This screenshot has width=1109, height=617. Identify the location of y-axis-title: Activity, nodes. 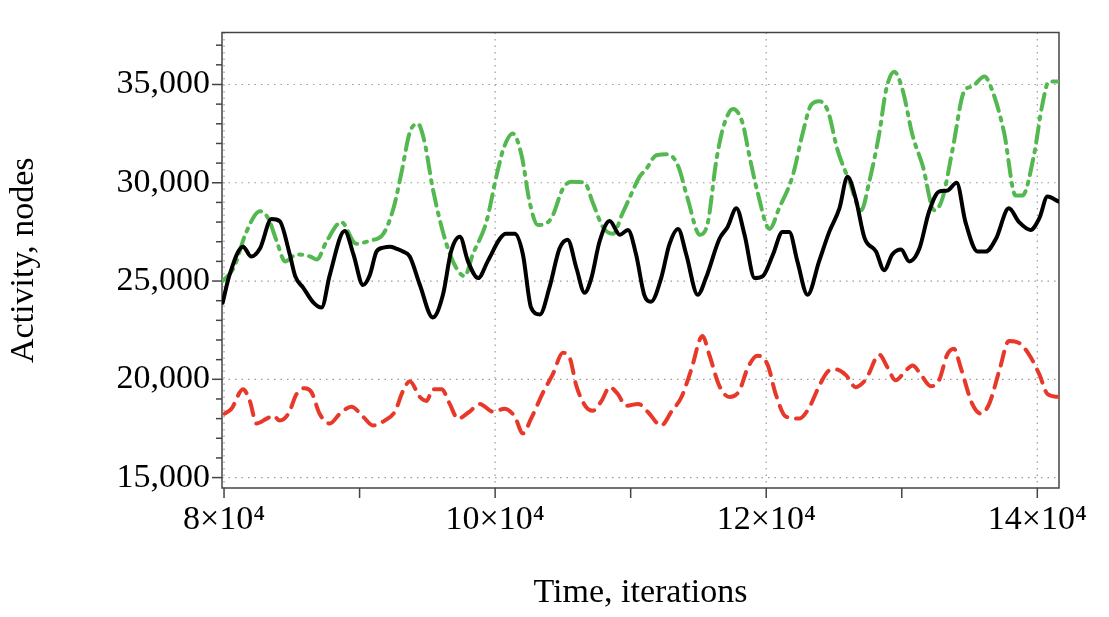
(22, 260).